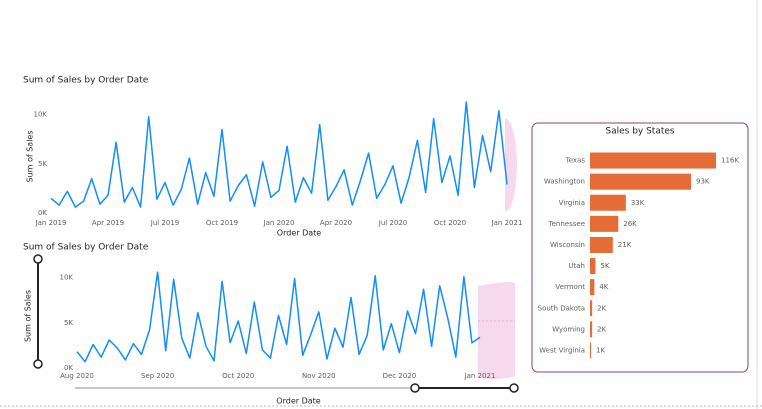  Describe the element at coordinates (222, 223) in the screenshot. I see `x-tick-label: Oct 2019` at that location.